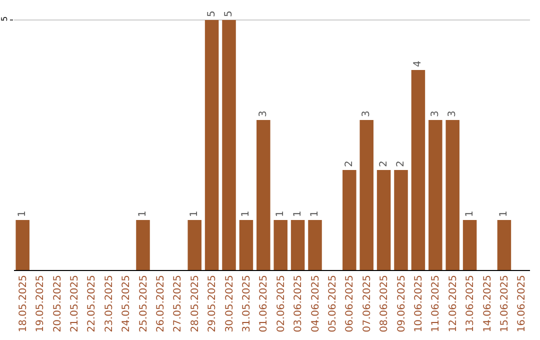  I want to click on x-tick-label: 06.06.2025, so click(350, 303).